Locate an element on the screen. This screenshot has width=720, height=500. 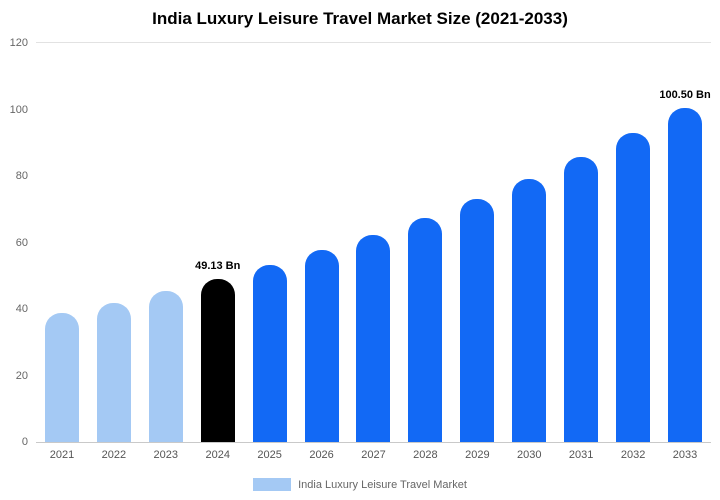
y-tick-label: 0 is located at coordinates (24, 442).